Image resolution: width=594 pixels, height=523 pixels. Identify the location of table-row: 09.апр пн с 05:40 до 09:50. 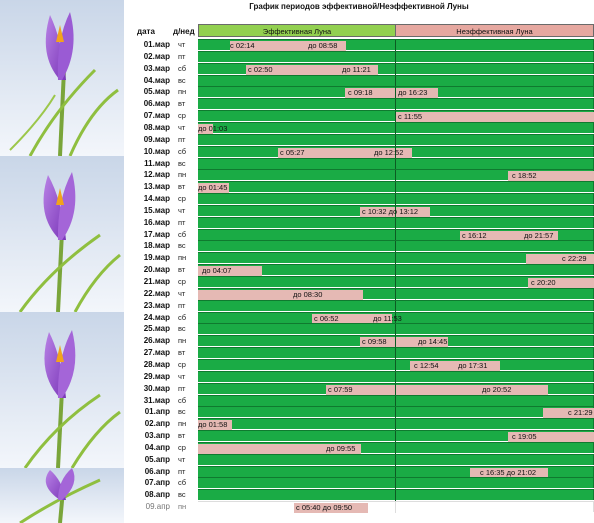
(359, 507).